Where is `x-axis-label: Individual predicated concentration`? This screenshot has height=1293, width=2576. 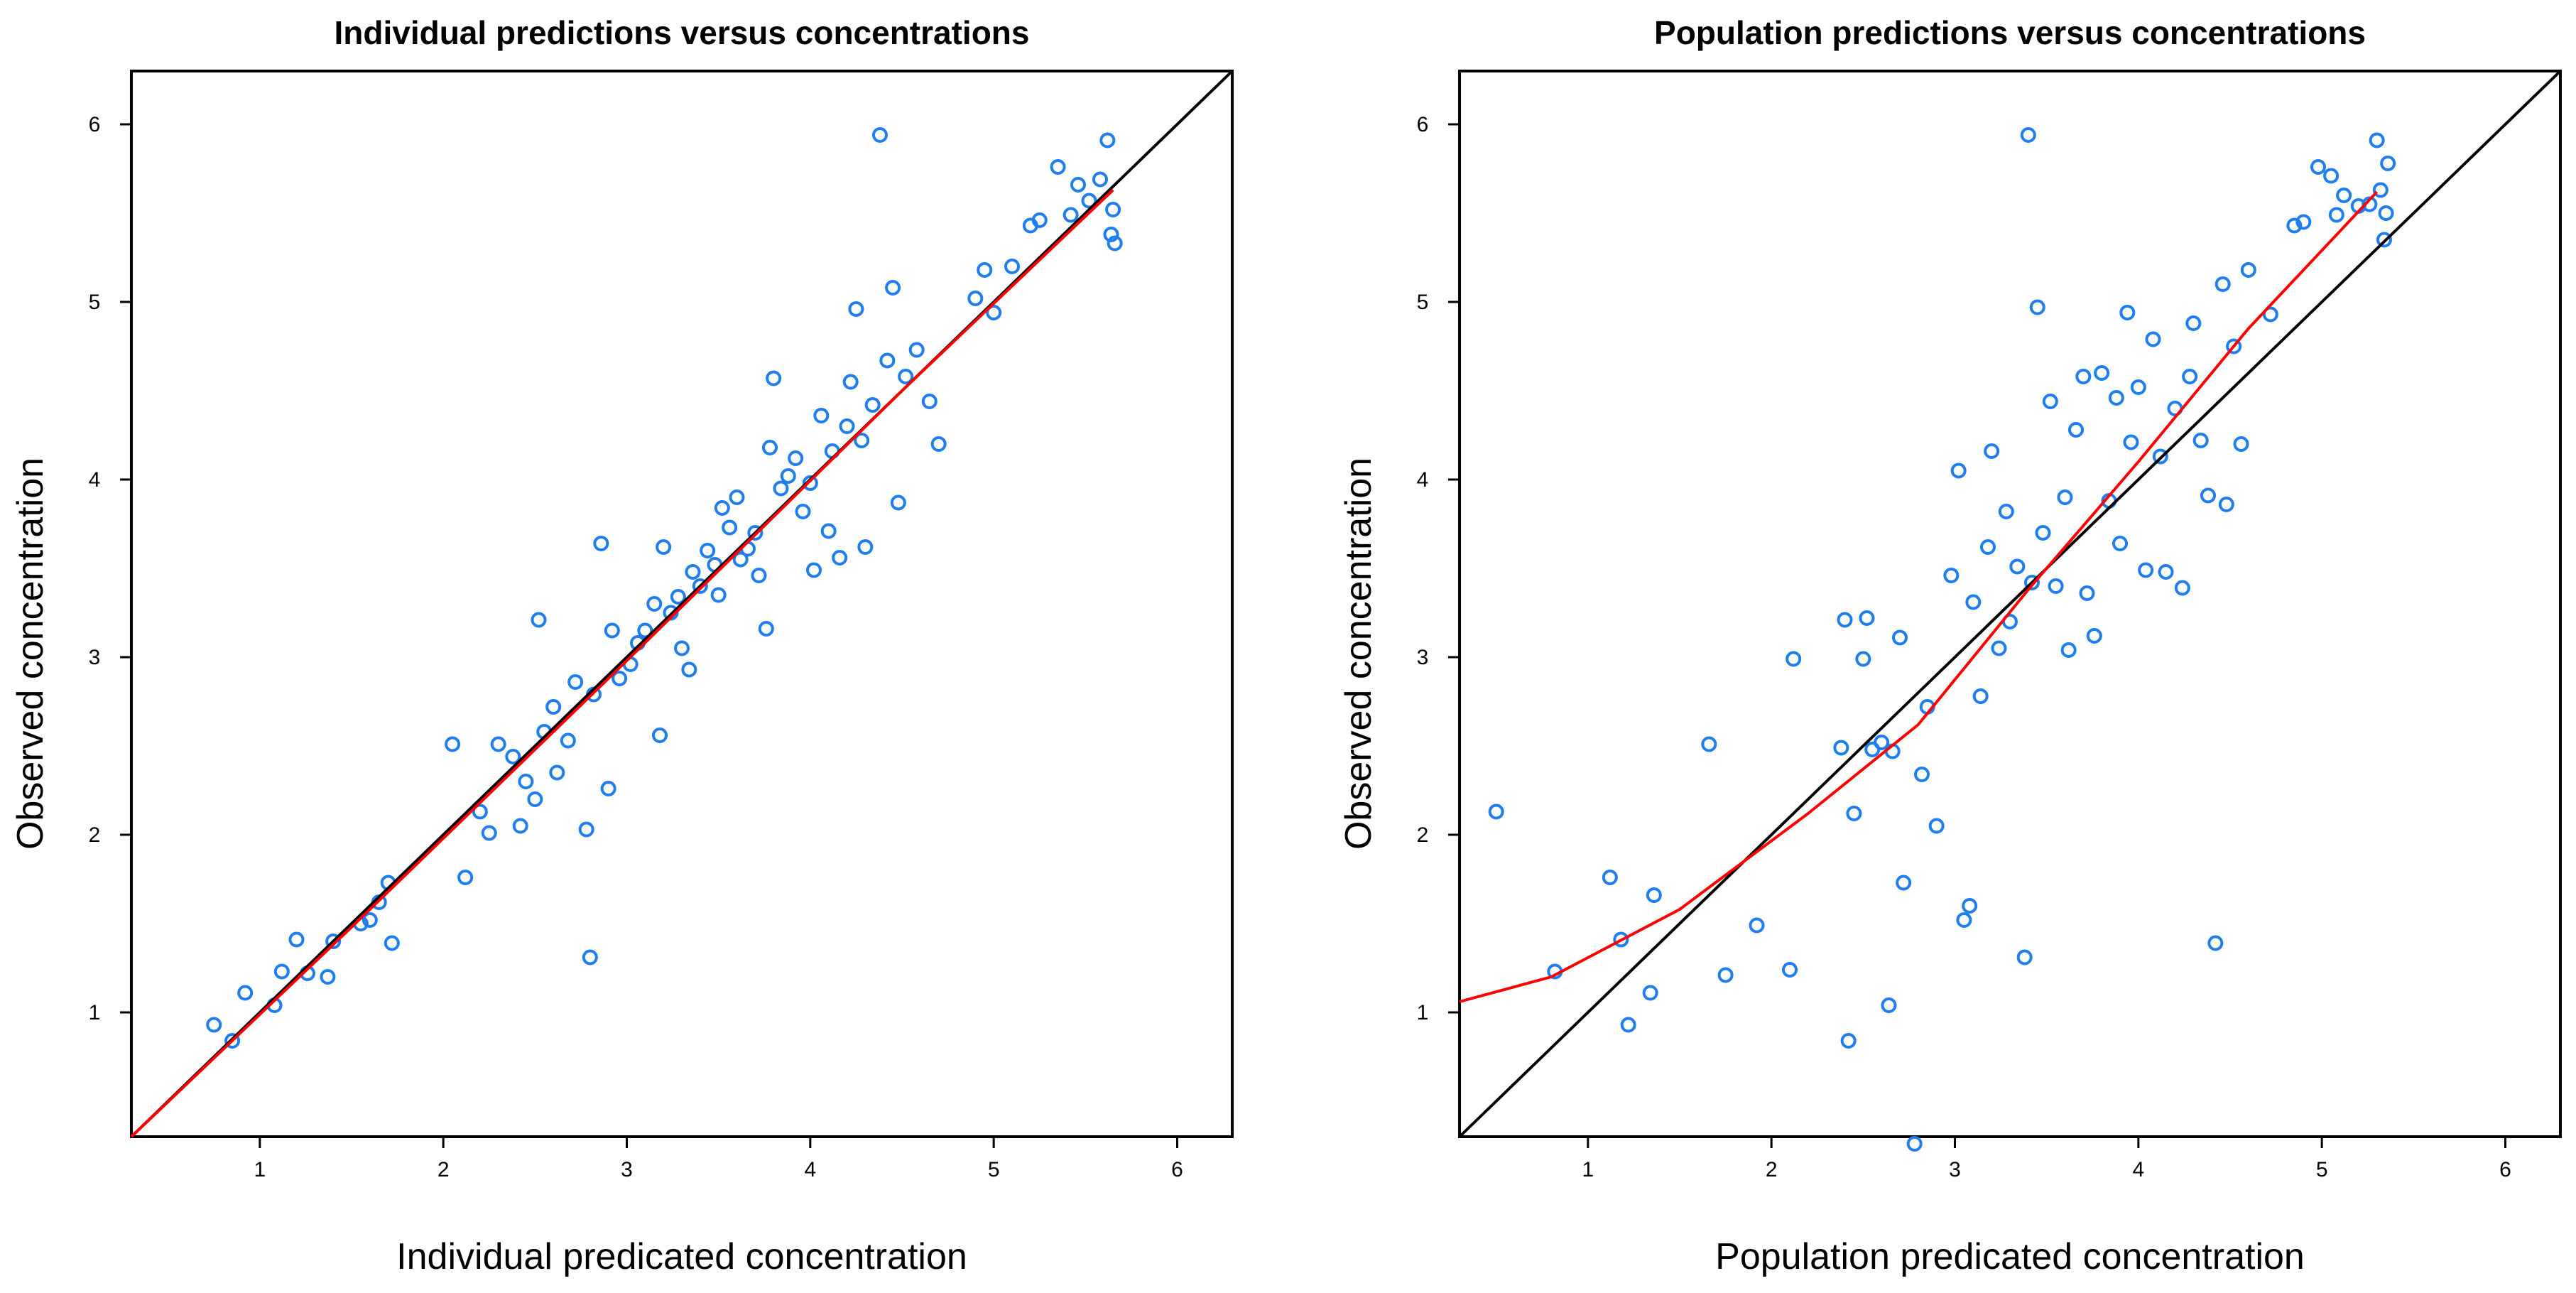
x-axis-label: Individual predicated concentration is located at coordinates (681, 1256).